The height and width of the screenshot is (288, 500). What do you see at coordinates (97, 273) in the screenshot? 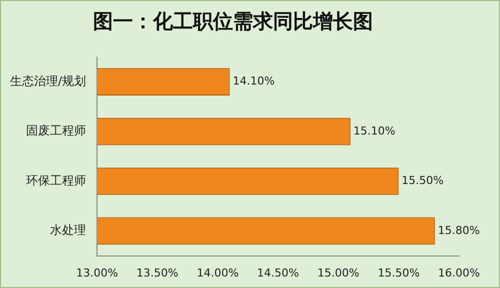
I see `x-tick-label: 13.00%` at bounding box center [97, 273].